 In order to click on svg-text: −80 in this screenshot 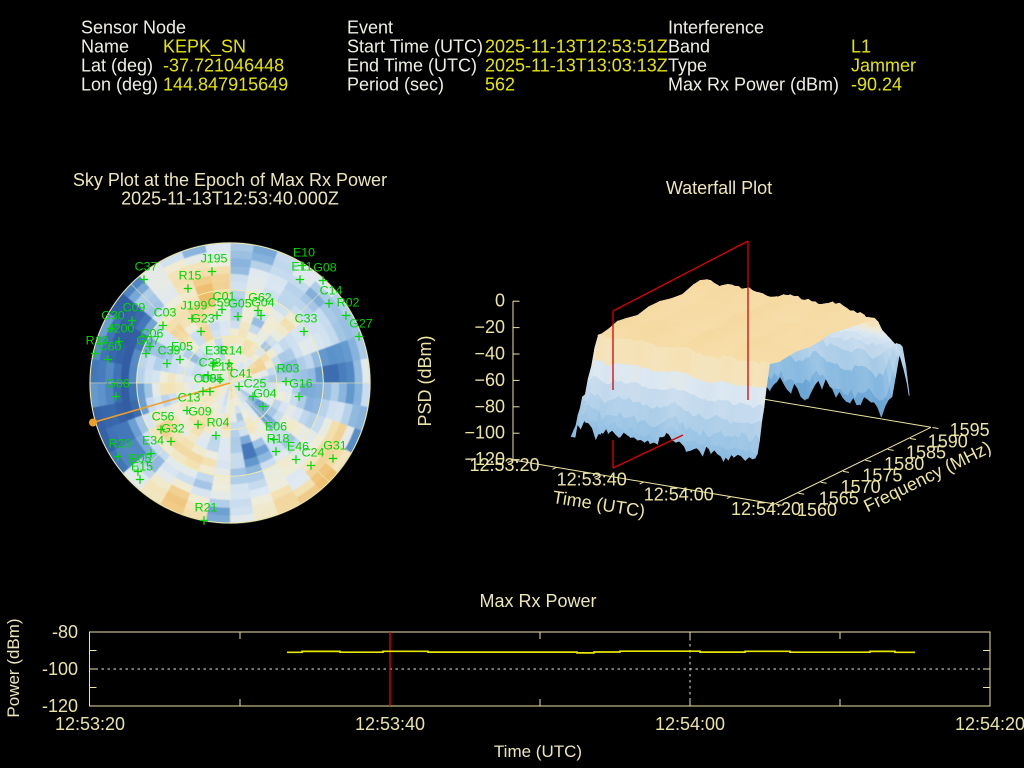, I will do `click(489, 406)`.